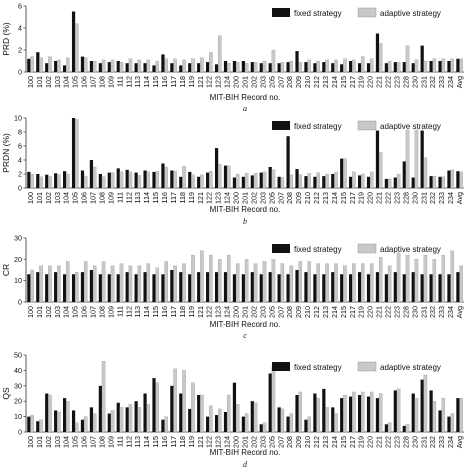 This screenshot has height=473, width=474. What do you see at coordinates (414, 198) in the screenshot?
I see `x-tick-label: 230` at bounding box center [414, 198].